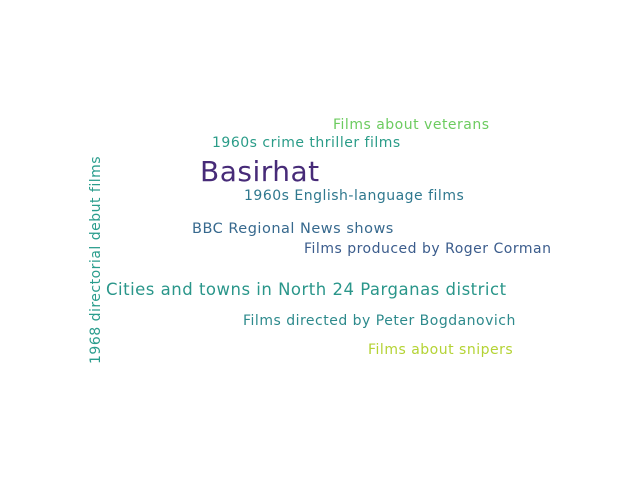  What do you see at coordinates (441, 350) in the screenshot?
I see `word-films-about-snipers: Films about snipers` at bounding box center [441, 350].